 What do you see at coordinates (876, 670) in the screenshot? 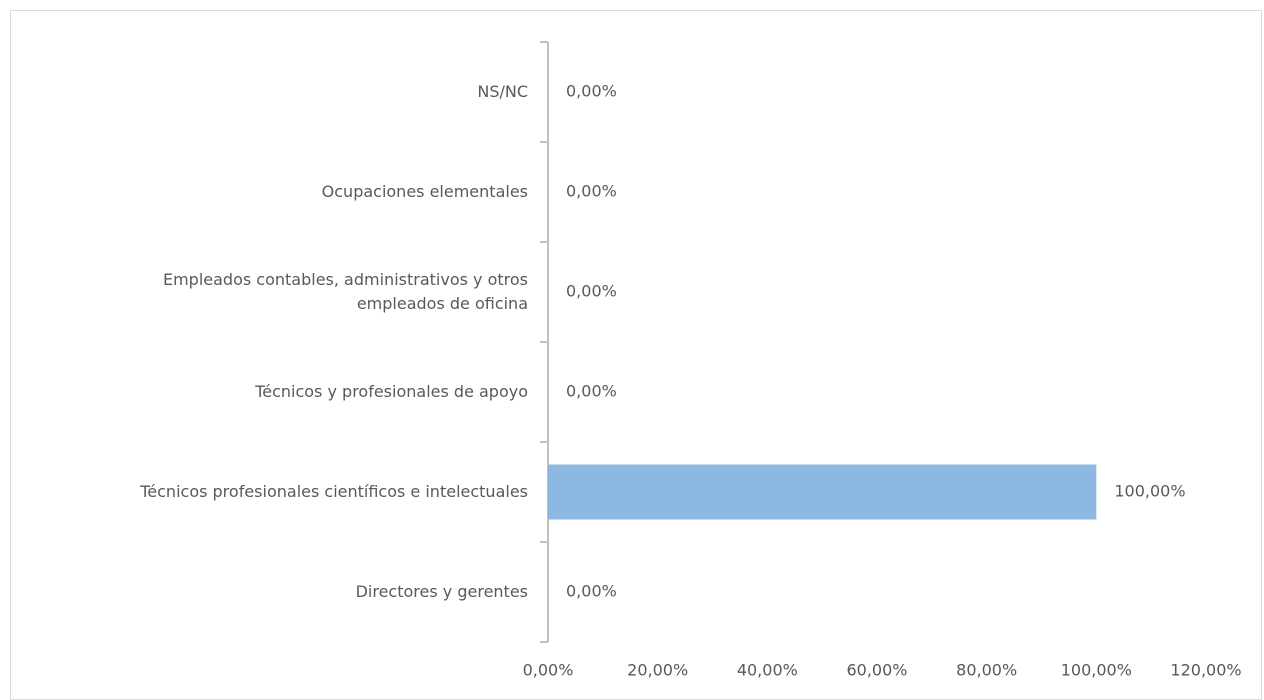
I see `x-tick-label: 60,00%` at bounding box center [876, 670].